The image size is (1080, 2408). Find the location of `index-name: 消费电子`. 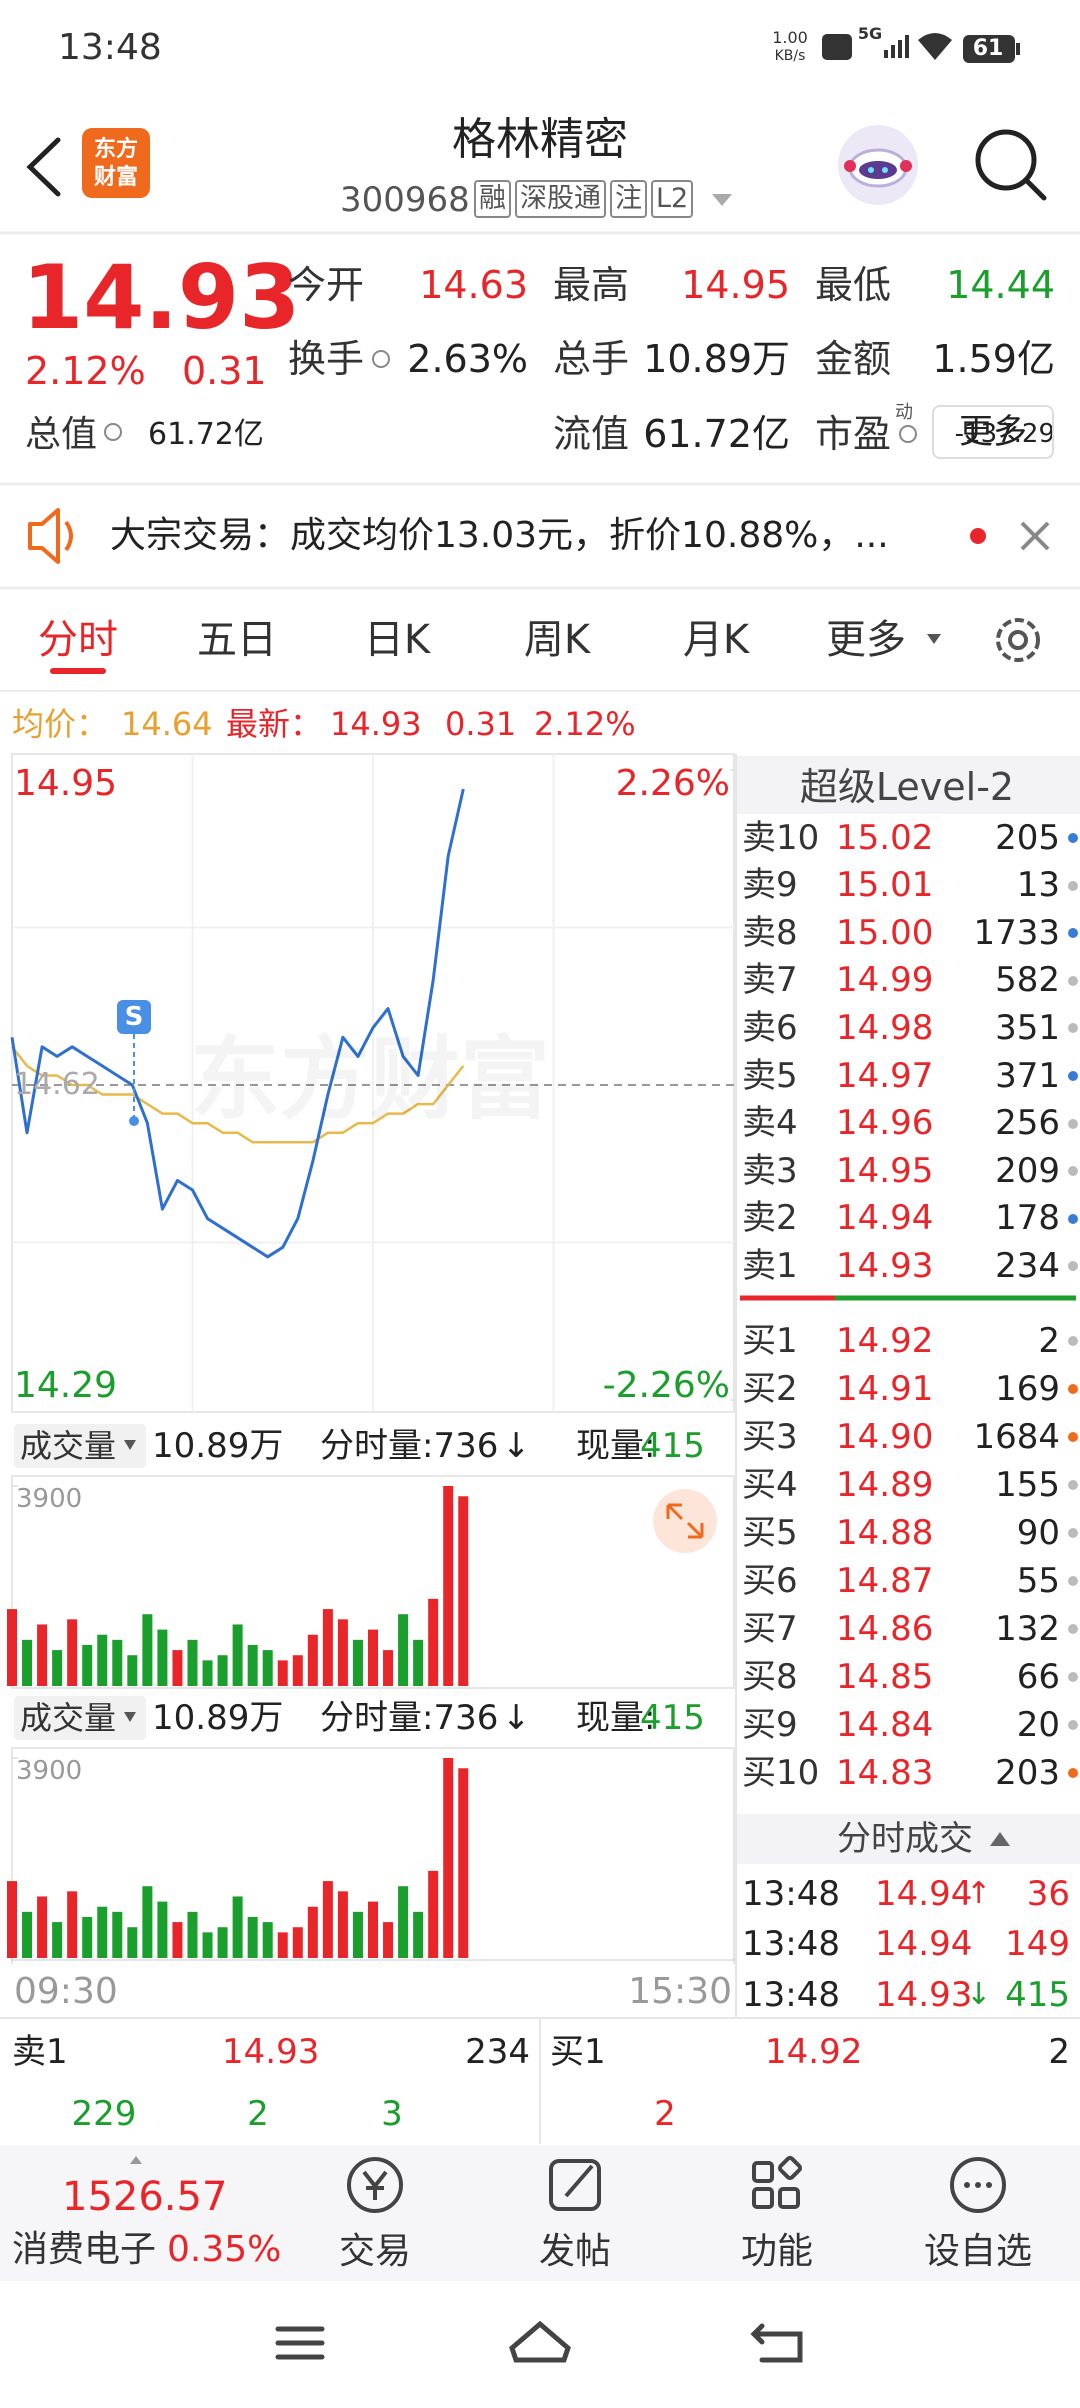

index-name: 消费电子 is located at coordinates (84, 2250).